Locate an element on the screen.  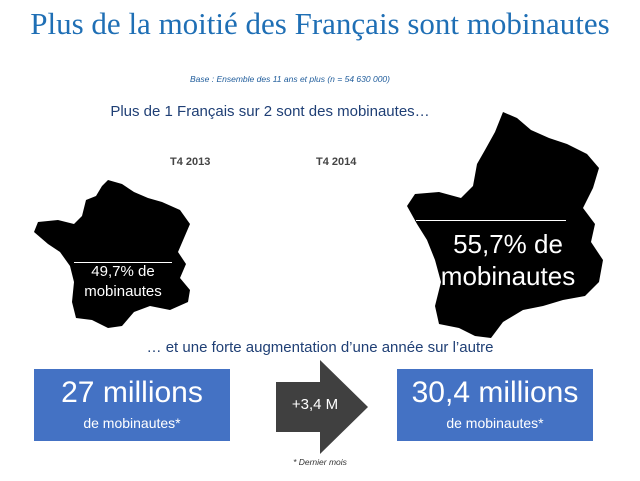
count-unit-2013: de mobinautes* is located at coordinates (132, 423).